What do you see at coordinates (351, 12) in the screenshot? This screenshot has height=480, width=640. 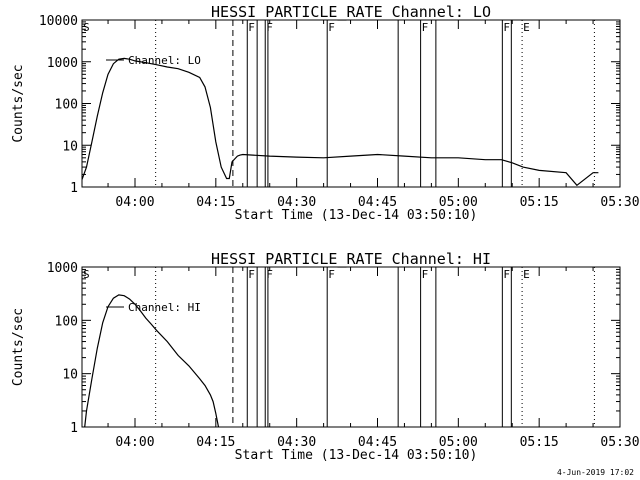 I see `chart-title: HESSI PARTICLE_RATE Channel: LO` at bounding box center [351, 12].